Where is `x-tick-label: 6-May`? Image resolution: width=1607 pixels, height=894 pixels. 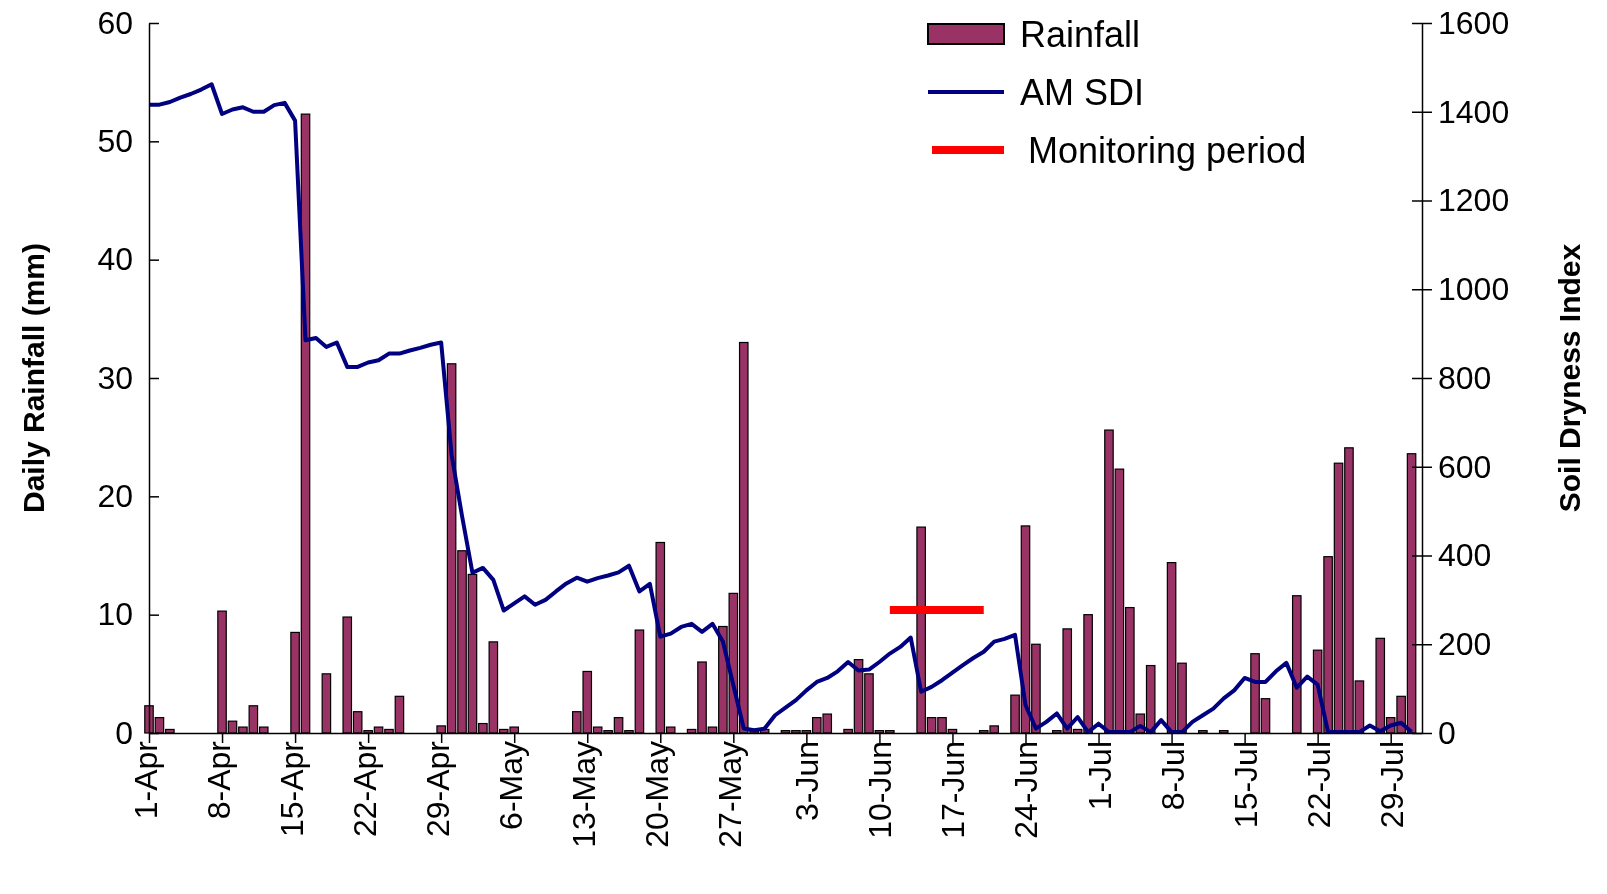
x-tick-label: 6-May is located at coordinates (511, 785).